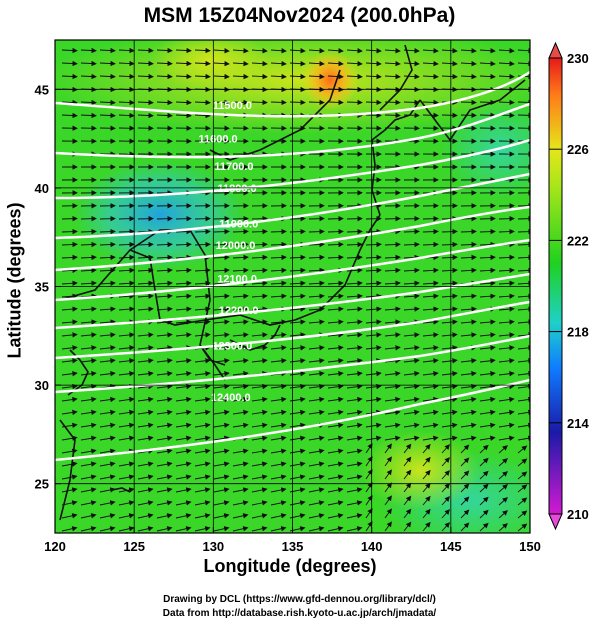  What do you see at coordinates (42, 385) in the screenshot?
I see `y-tick-label: 30` at bounding box center [42, 385].